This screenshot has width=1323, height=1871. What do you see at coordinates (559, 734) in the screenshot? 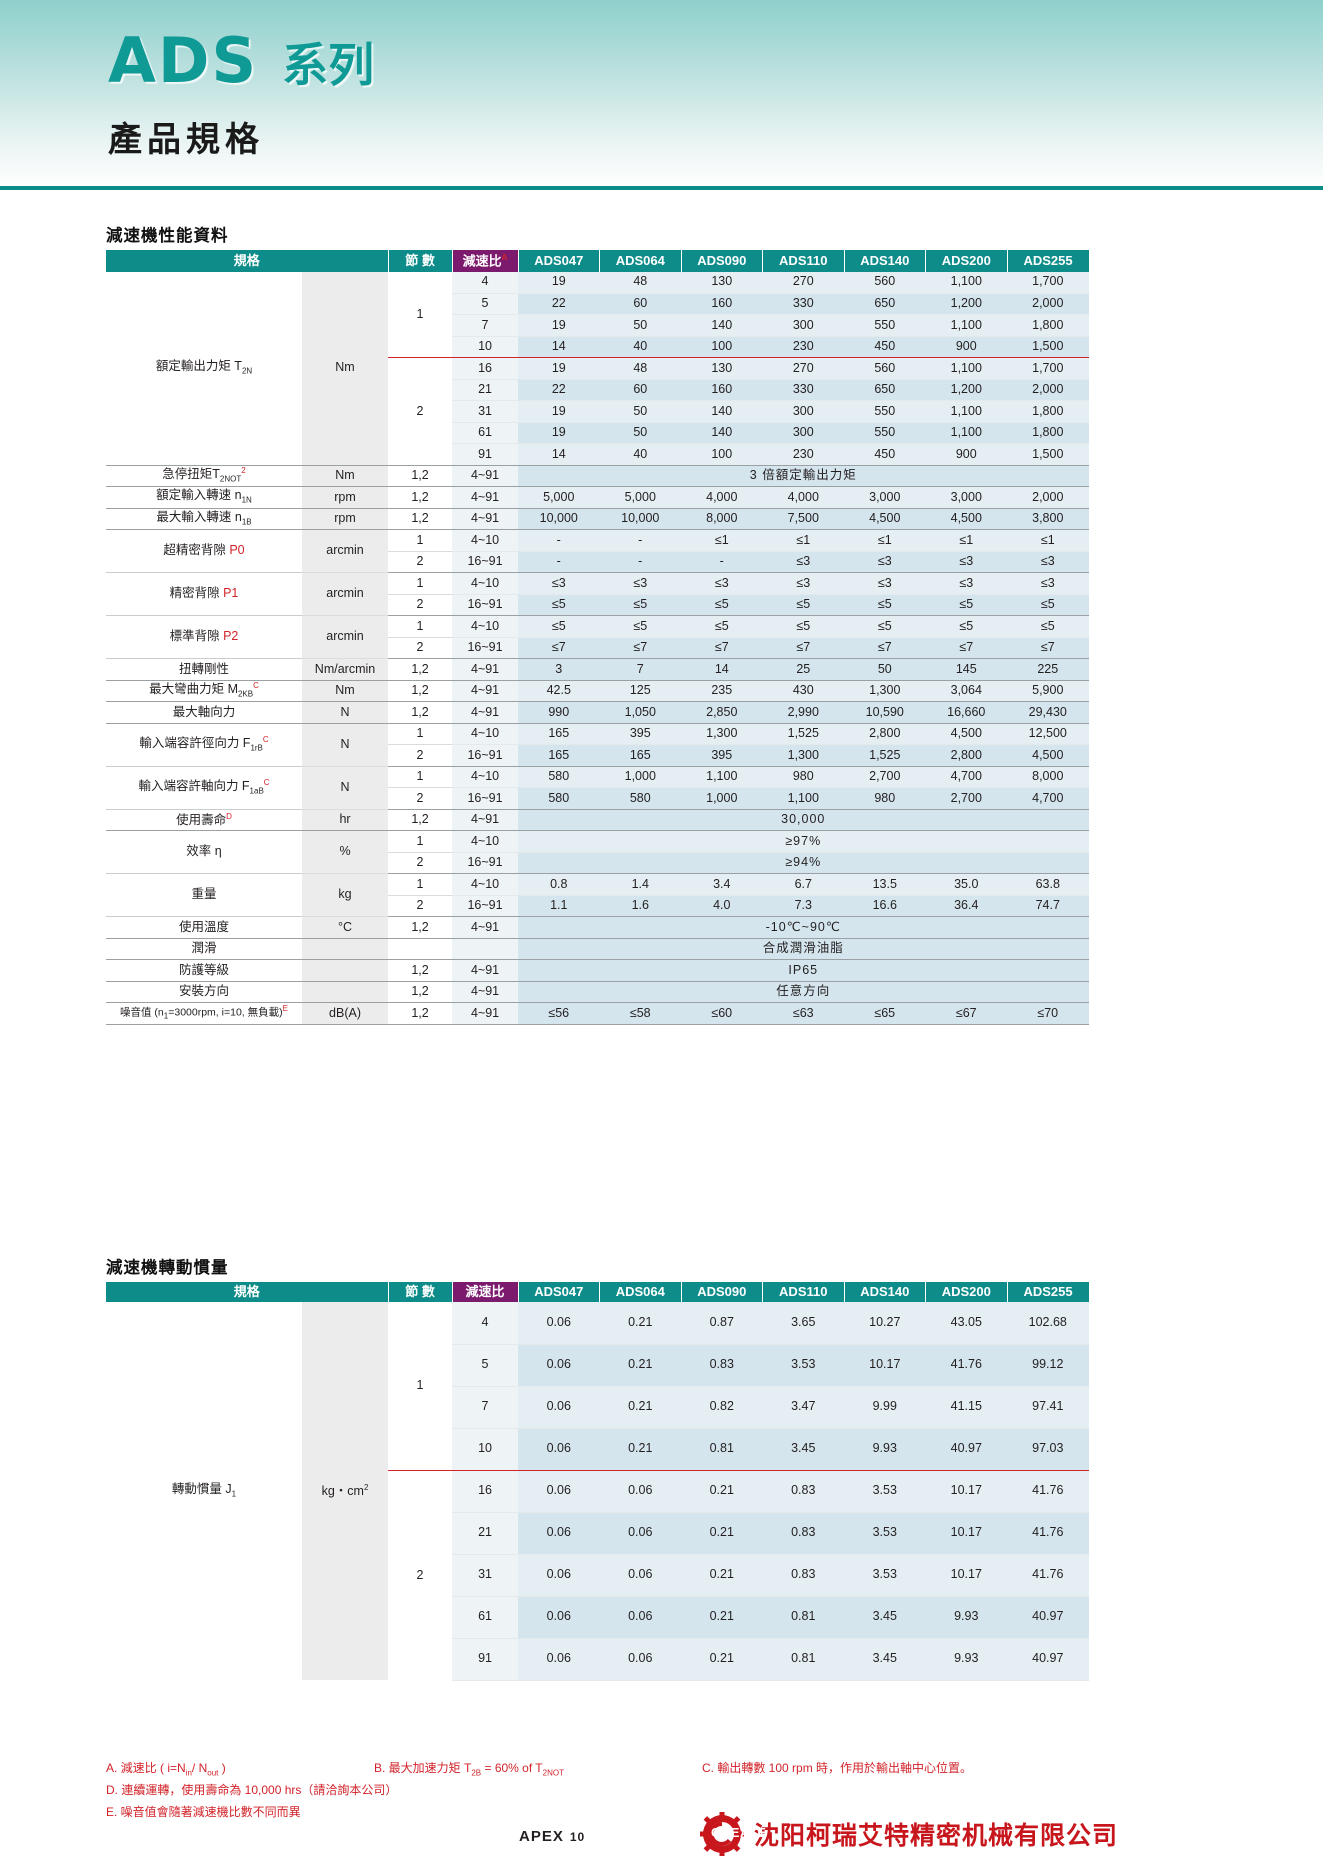
I see `data-cell-model-0: 165` at bounding box center [559, 734].